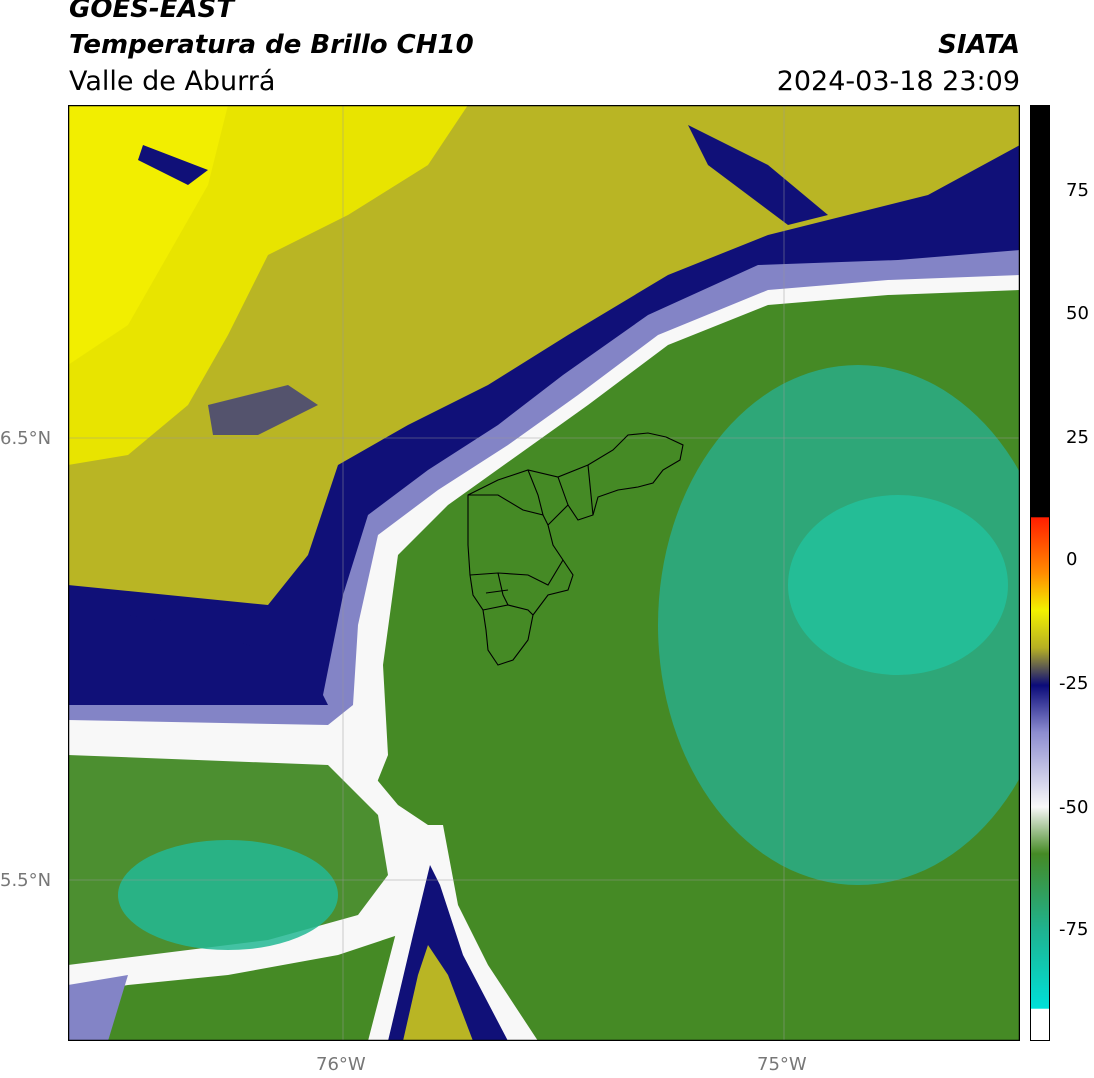  What do you see at coordinates (898, 81) in the screenshot?
I see `datetime-label: 2024-03-18 23:09` at bounding box center [898, 81].